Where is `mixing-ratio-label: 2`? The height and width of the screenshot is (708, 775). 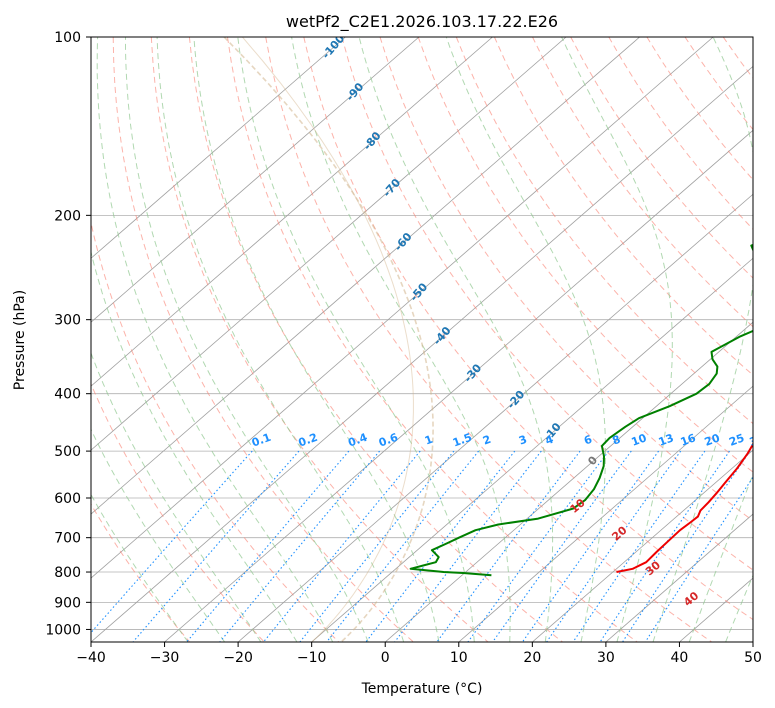
mixing-ratio-label: 2 is located at coordinates (487, 440).